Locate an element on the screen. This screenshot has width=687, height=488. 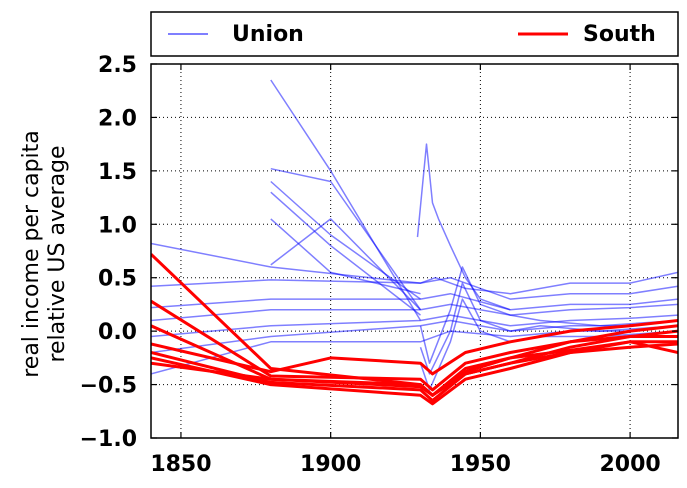
x-tick-label: 1850 is located at coordinates (180, 464).